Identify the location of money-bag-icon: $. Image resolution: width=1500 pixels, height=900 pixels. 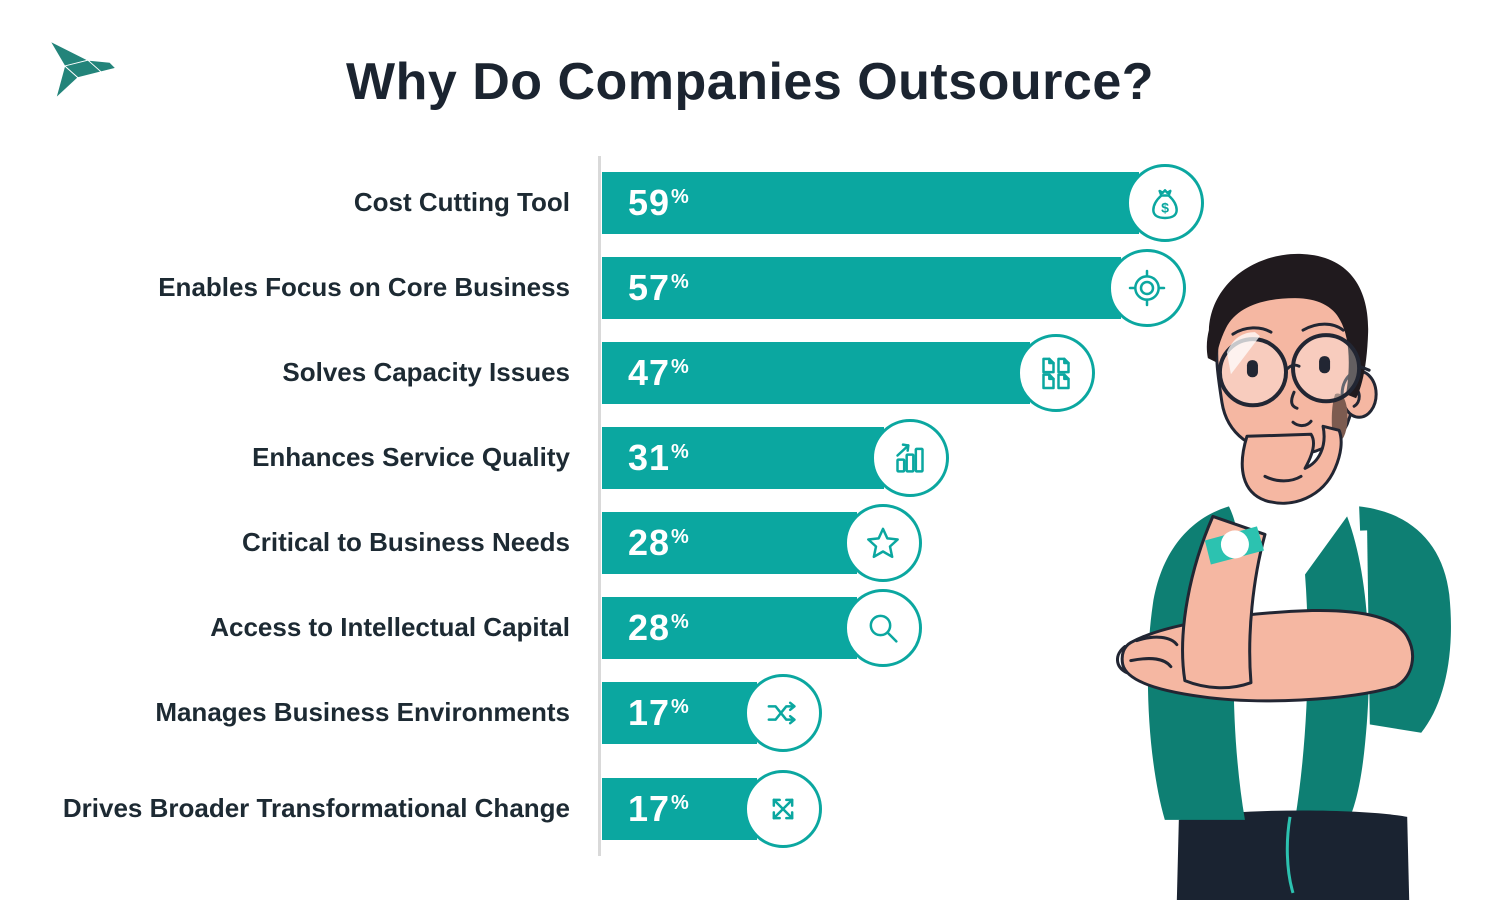
(1164, 203).